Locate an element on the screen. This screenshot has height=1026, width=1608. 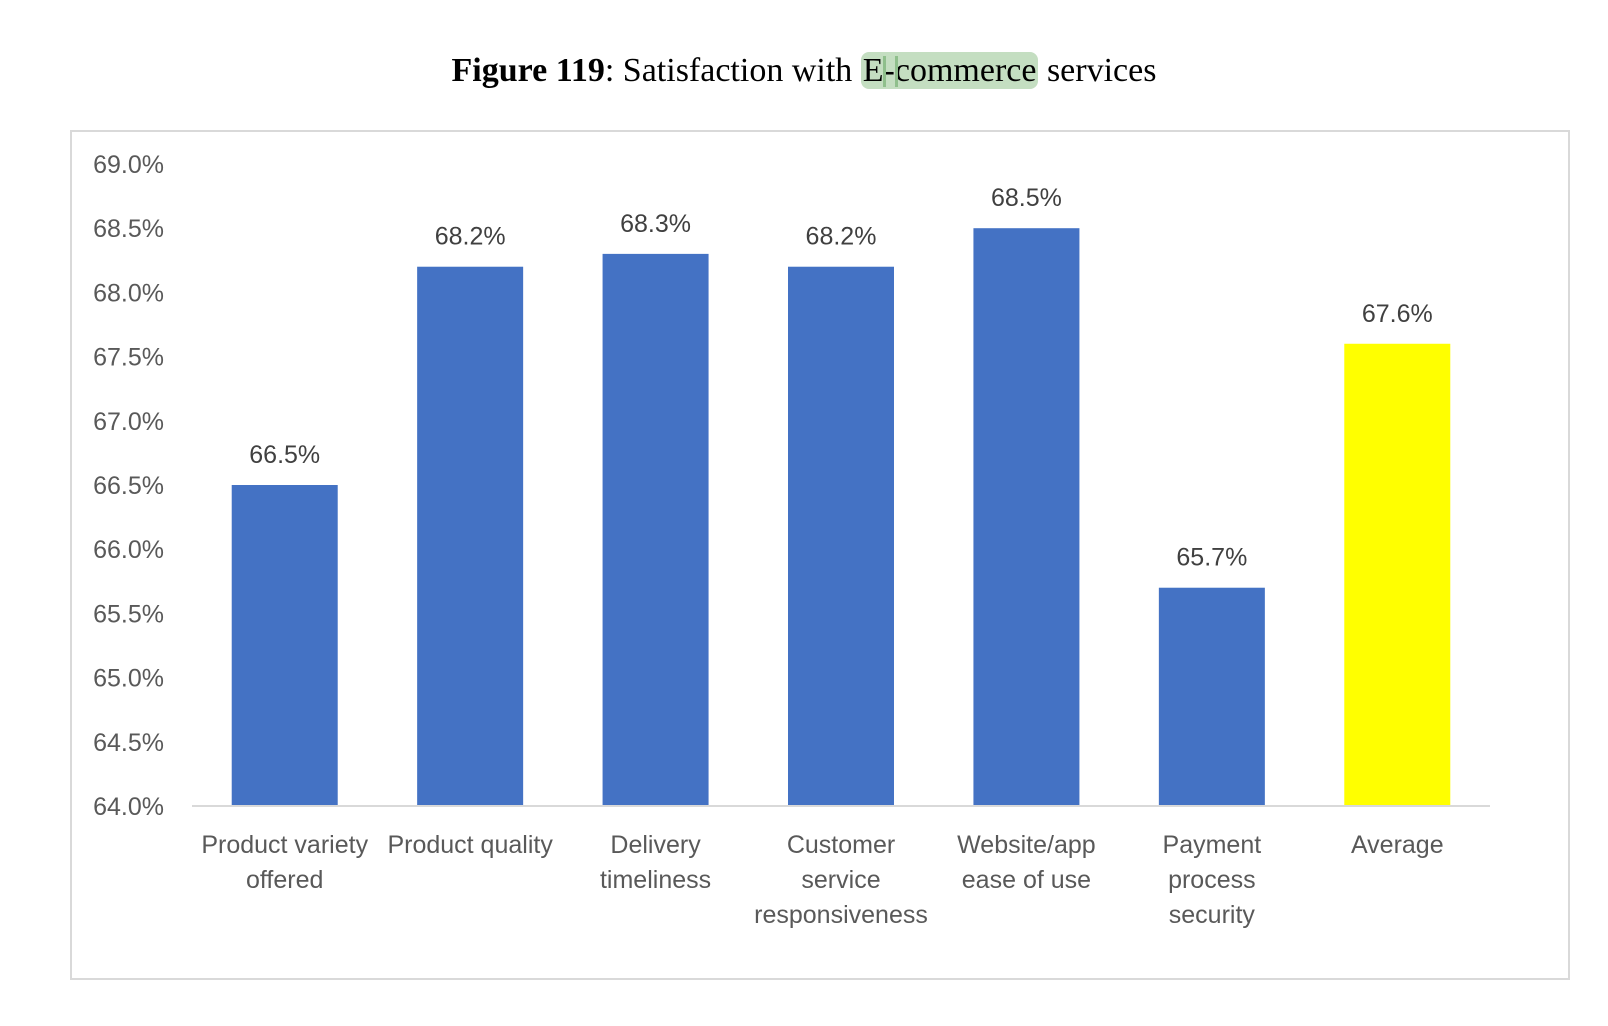
data-label: 65.7% is located at coordinates (1211, 558).